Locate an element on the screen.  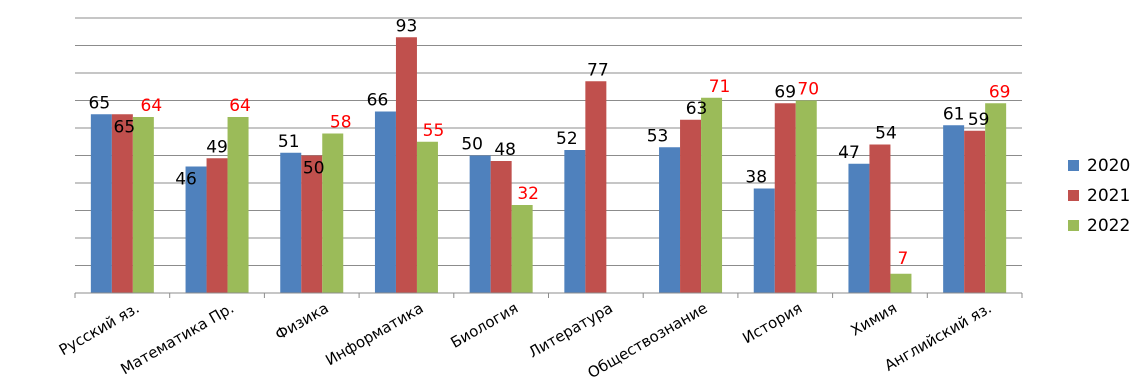
data-label: 55 is located at coordinates (434, 131).